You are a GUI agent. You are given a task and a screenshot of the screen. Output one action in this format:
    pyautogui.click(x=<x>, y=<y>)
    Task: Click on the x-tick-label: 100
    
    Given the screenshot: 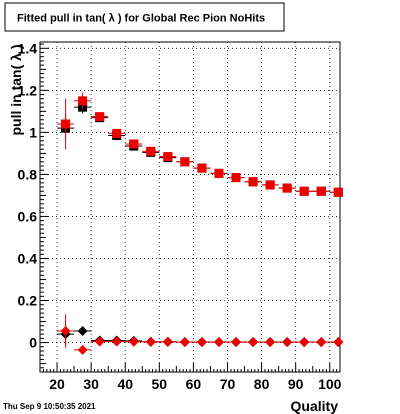 What is the action you would take?
    pyautogui.click(x=330, y=384)
    